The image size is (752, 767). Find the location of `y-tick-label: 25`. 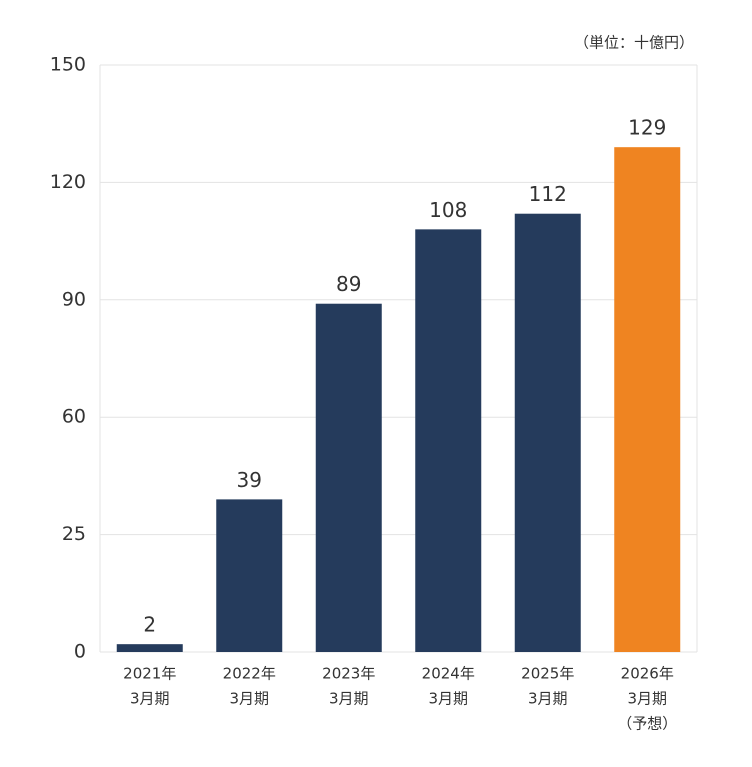

y-tick-label: 25 is located at coordinates (74, 534).